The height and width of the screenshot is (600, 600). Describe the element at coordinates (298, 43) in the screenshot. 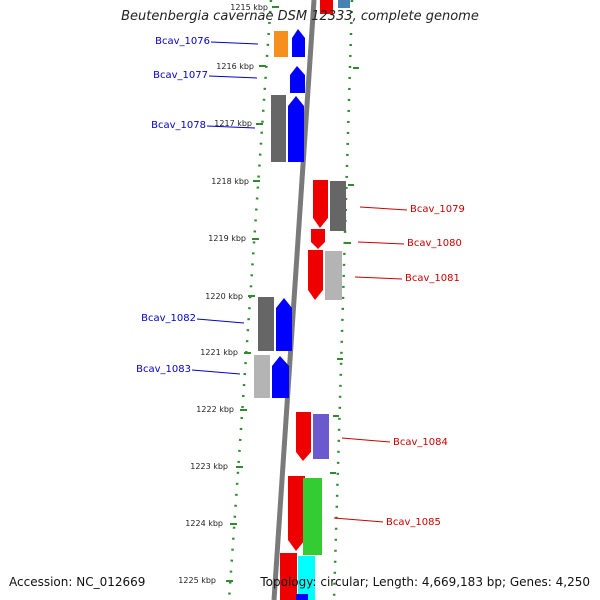

I see `gene-bcav-1076-blue` at that location.